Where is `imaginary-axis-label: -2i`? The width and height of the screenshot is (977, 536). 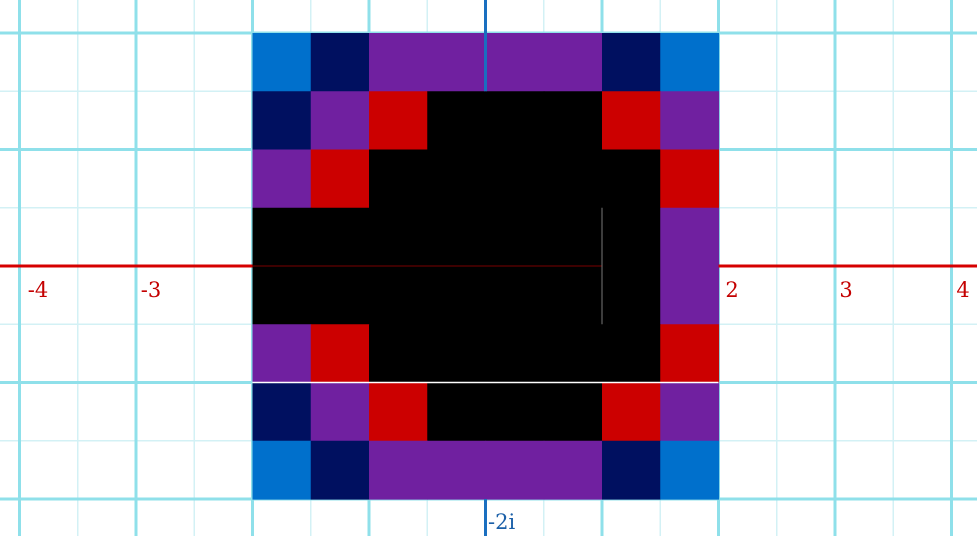 imaginary-axis-label: -2i is located at coordinates (501, 522).